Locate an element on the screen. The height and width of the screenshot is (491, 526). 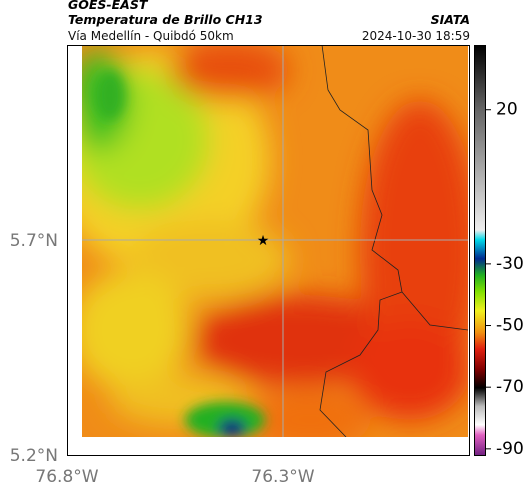
source: SIATA is located at coordinates (450, 19).